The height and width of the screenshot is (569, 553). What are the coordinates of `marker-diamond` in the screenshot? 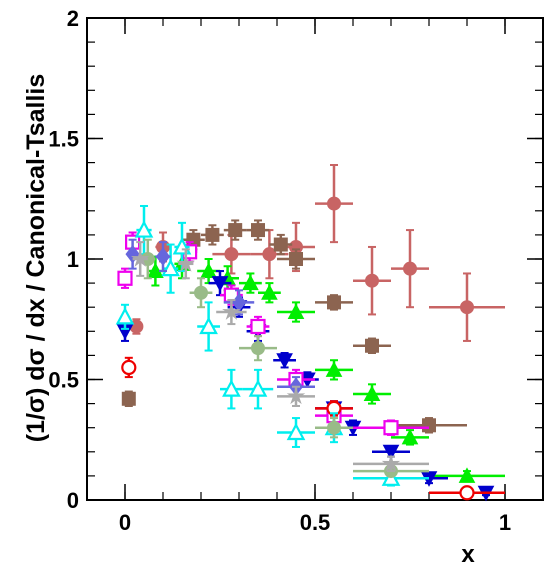 It's located at (163, 256).